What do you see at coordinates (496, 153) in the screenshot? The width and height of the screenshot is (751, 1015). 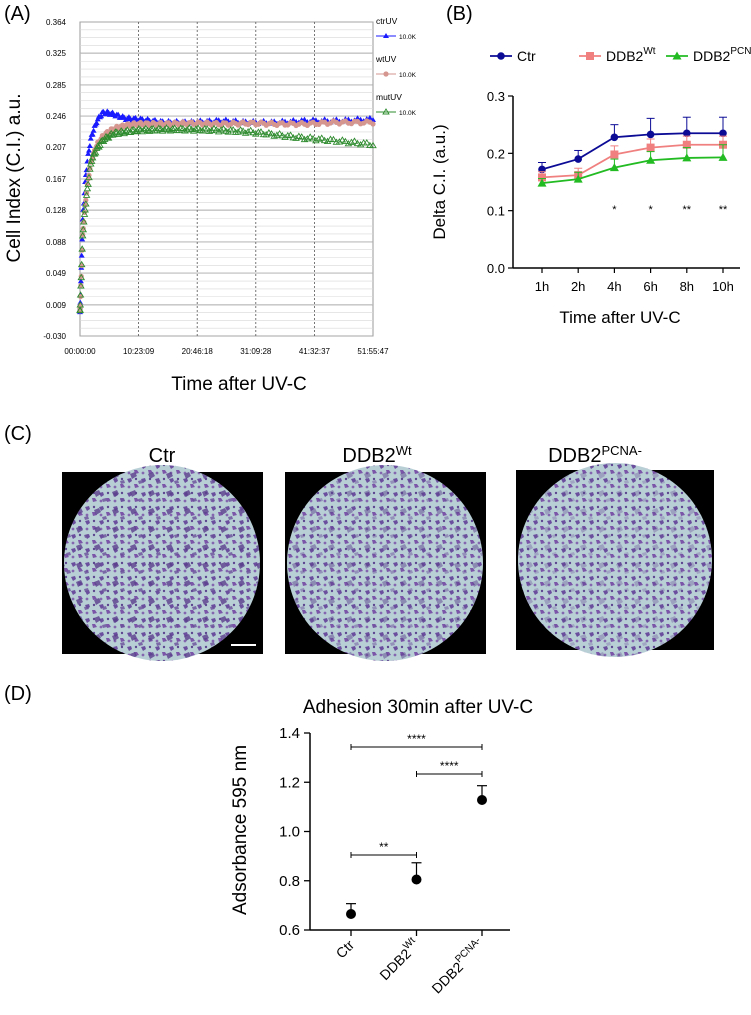 I see `chart-b-y-tick-label: 0.2` at bounding box center [496, 153].